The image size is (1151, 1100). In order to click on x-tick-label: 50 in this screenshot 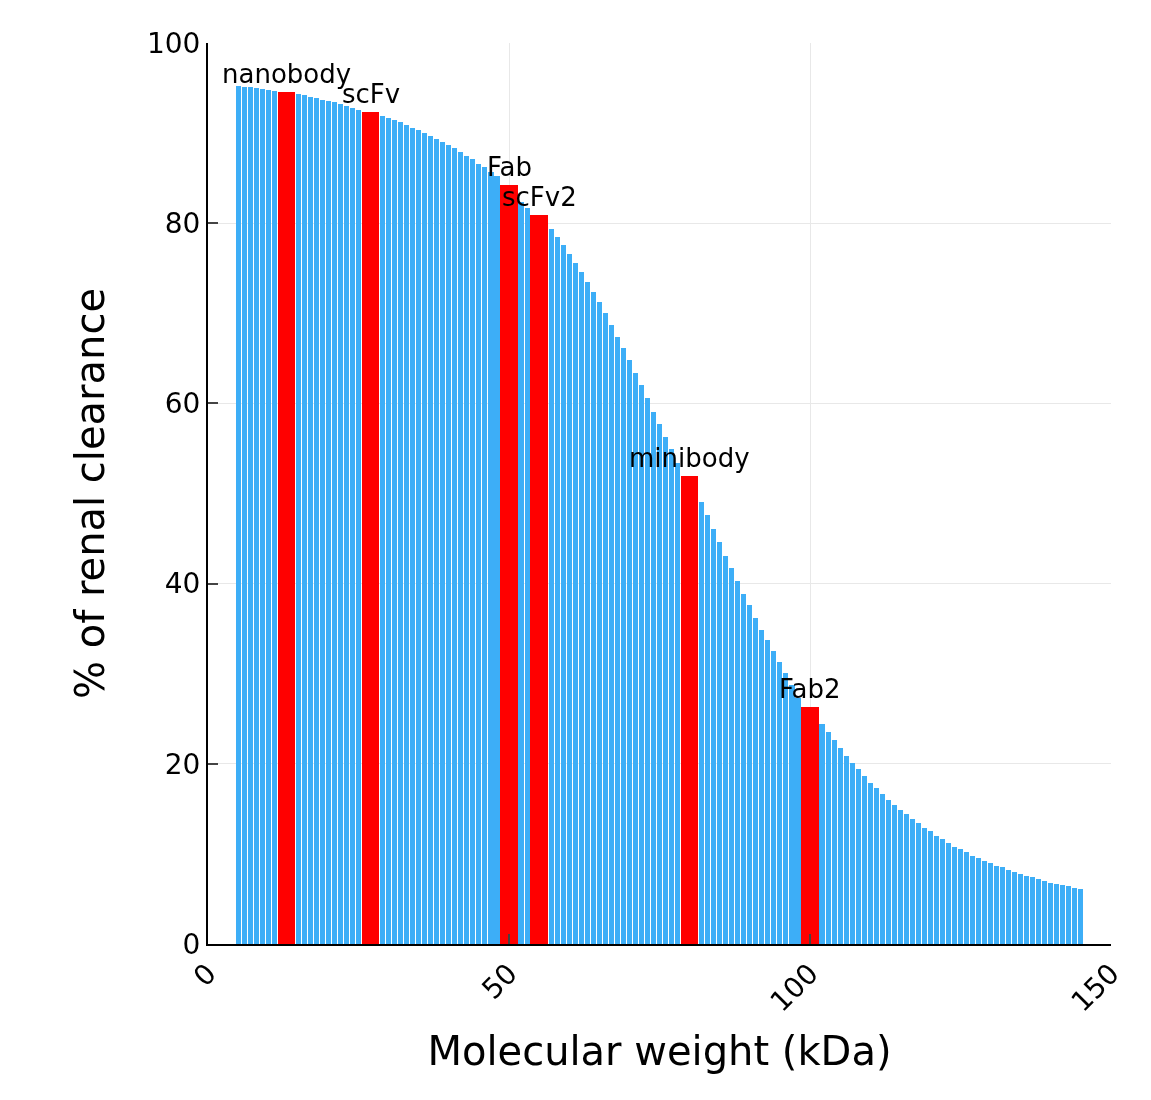, I will do `click(499, 981)`.